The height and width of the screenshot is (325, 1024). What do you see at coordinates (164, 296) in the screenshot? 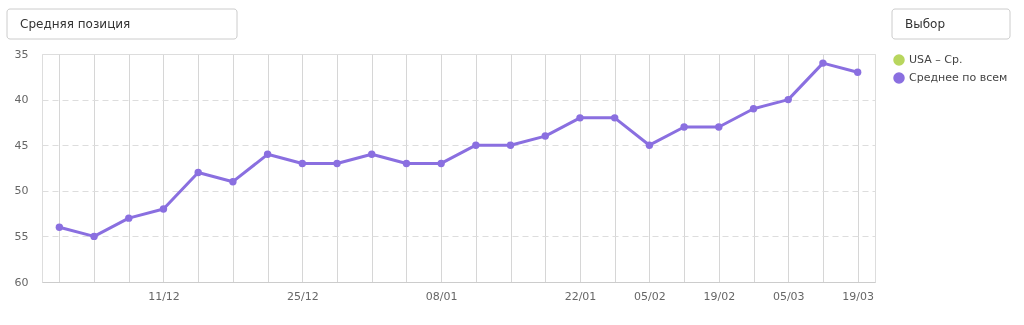
I see `x-tick-label: 11/12` at bounding box center [164, 296].